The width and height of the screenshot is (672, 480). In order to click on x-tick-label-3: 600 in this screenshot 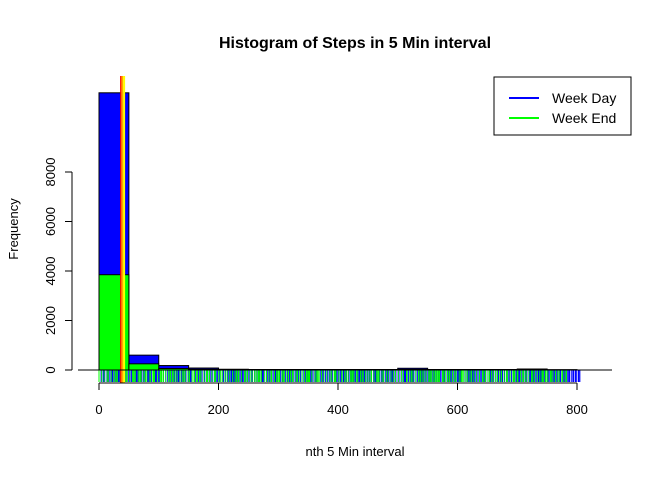, I will do `click(458, 409)`.